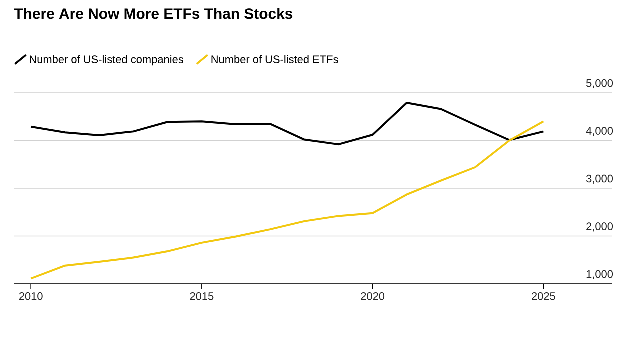 The width and height of the screenshot is (633, 363). Describe the element at coordinates (153, 14) in the screenshot. I see `chart-title: There Are Now More ETFs Than Stocks` at that location.